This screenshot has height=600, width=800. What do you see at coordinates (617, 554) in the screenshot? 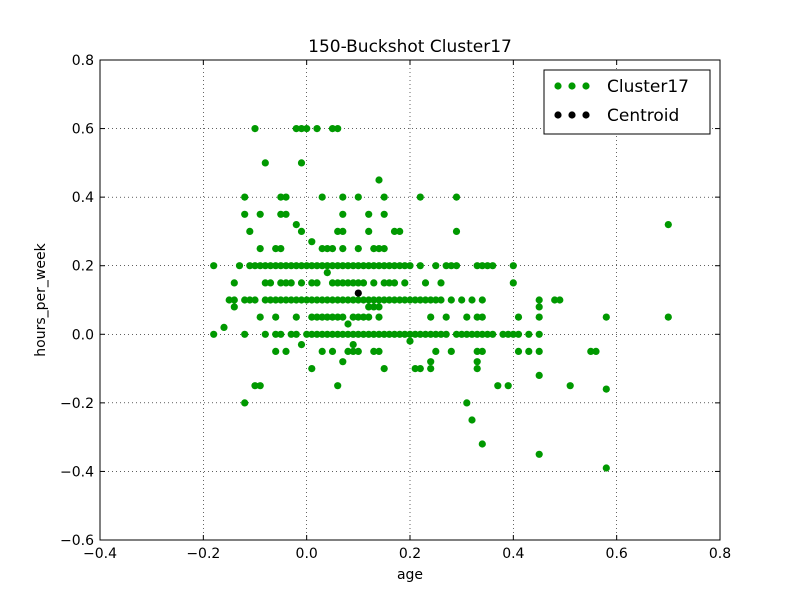
I see `x-tick-label: 0.6` at bounding box center [617, 554].